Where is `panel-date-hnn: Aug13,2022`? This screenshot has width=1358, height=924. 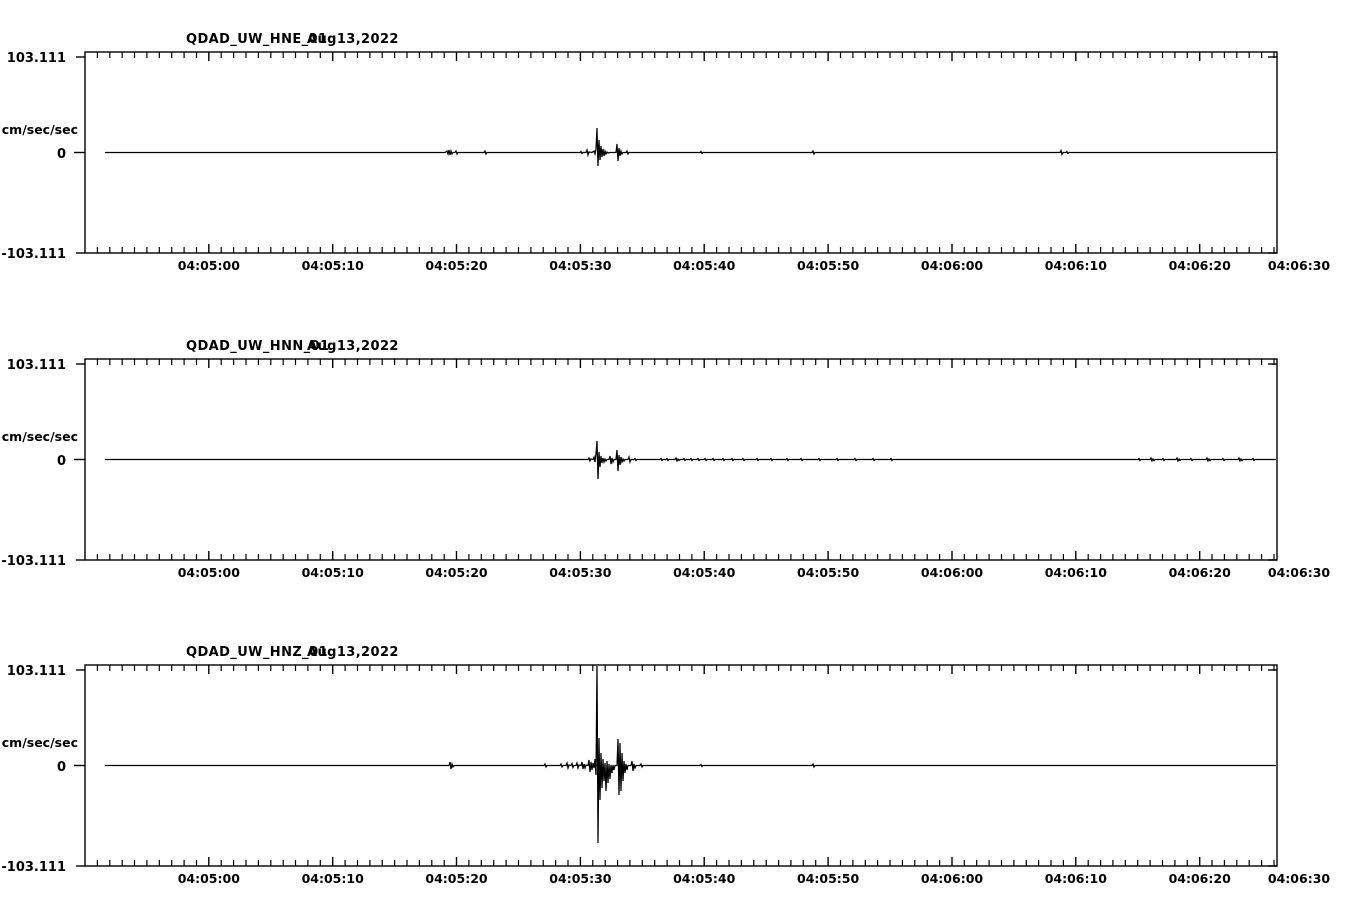
panel-date-hnn: Aug13,2022 is located at coordinates (353, 346).